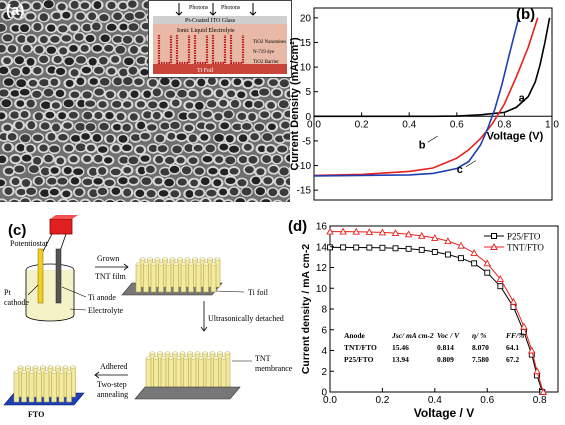 The image size is (565, 425). Describe the element at coordinates (400, 359) in the screenshot. I see `table-cell: 13.94` at that location.